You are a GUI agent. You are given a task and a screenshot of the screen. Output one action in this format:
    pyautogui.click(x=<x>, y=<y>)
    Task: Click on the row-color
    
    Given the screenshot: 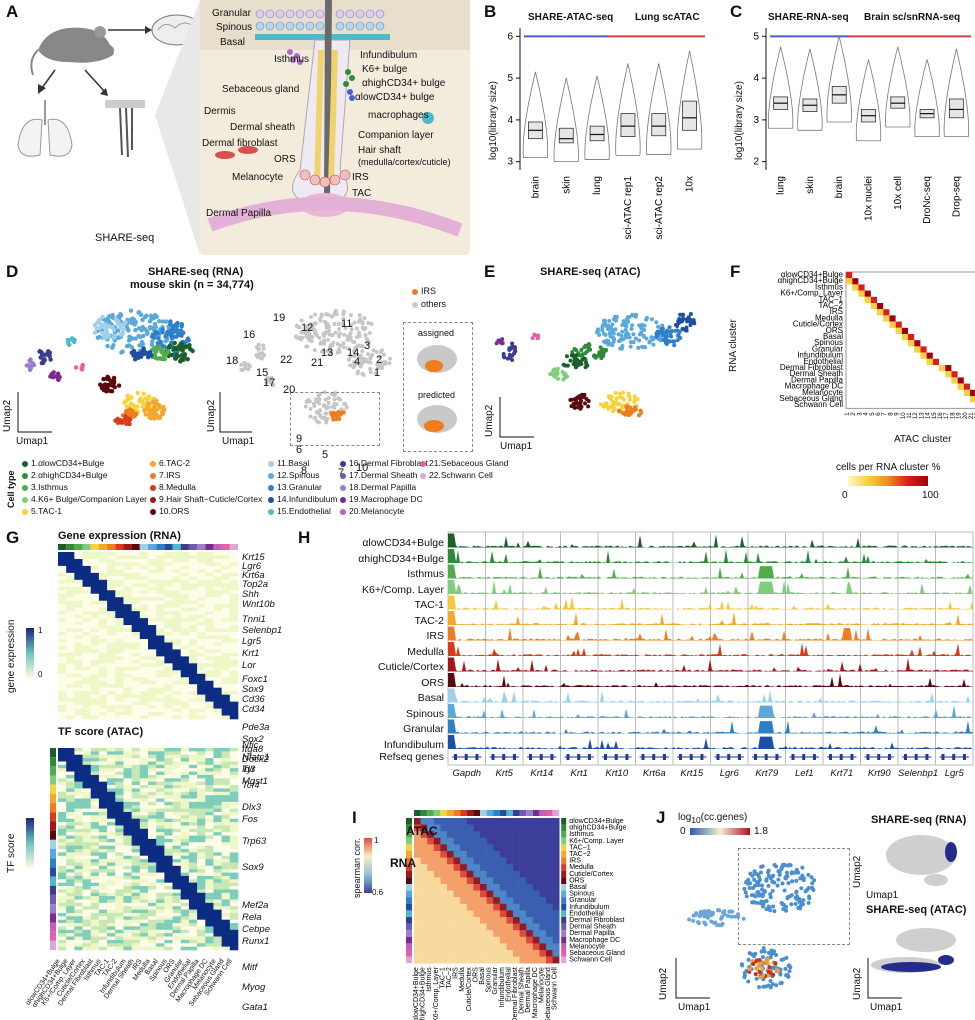 What is the action you would take?
    pyautogui.click(x=53, y=899)
    